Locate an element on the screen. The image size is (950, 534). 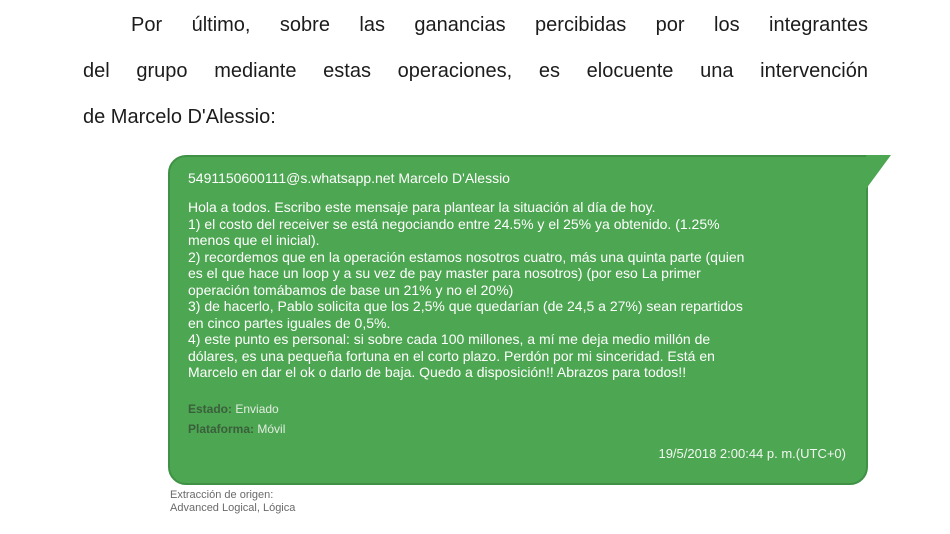
extraction-label: Extracción de origen: is located at coordinates (222, 495).